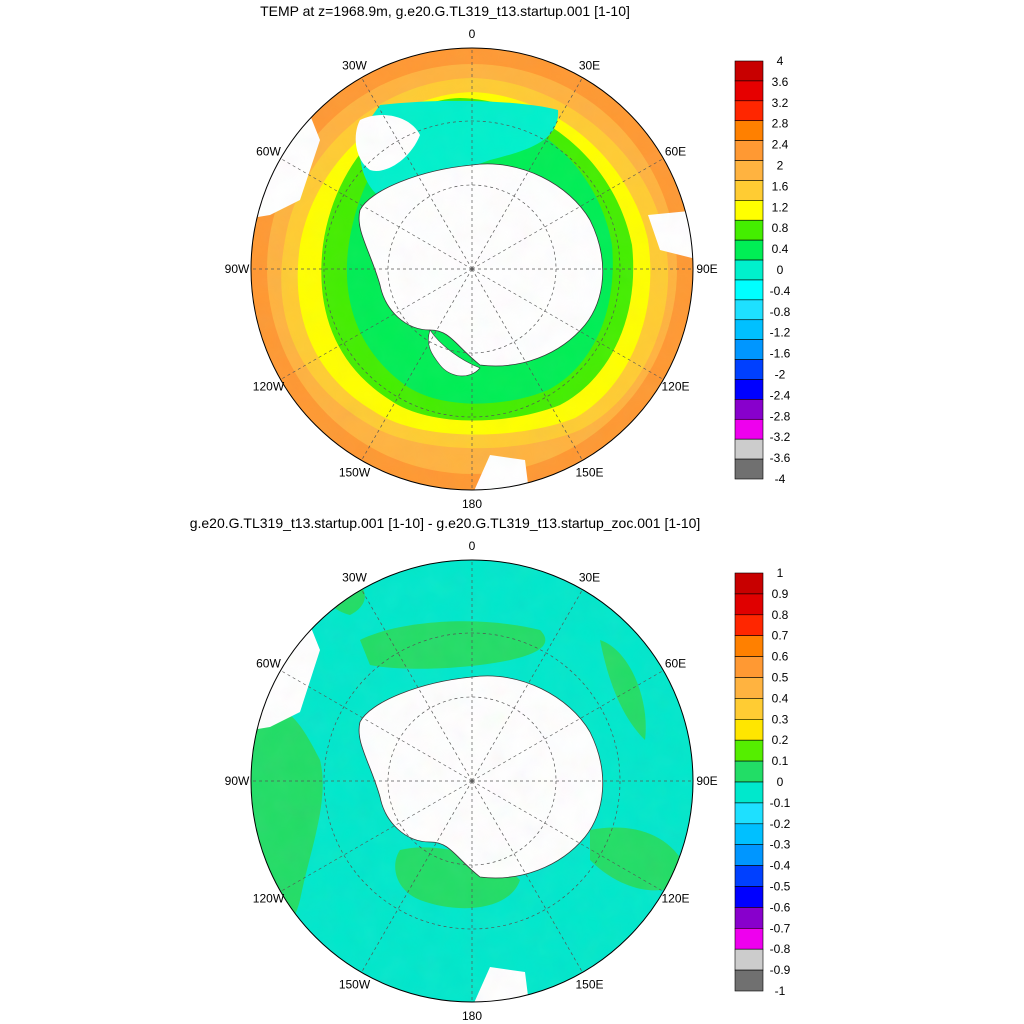 The width and height of the screenshot is (1024, 1024). Describe the element at coordinates (269, 387) in the screenshot. I see `top-lon-label-120W: 120W` at that location.